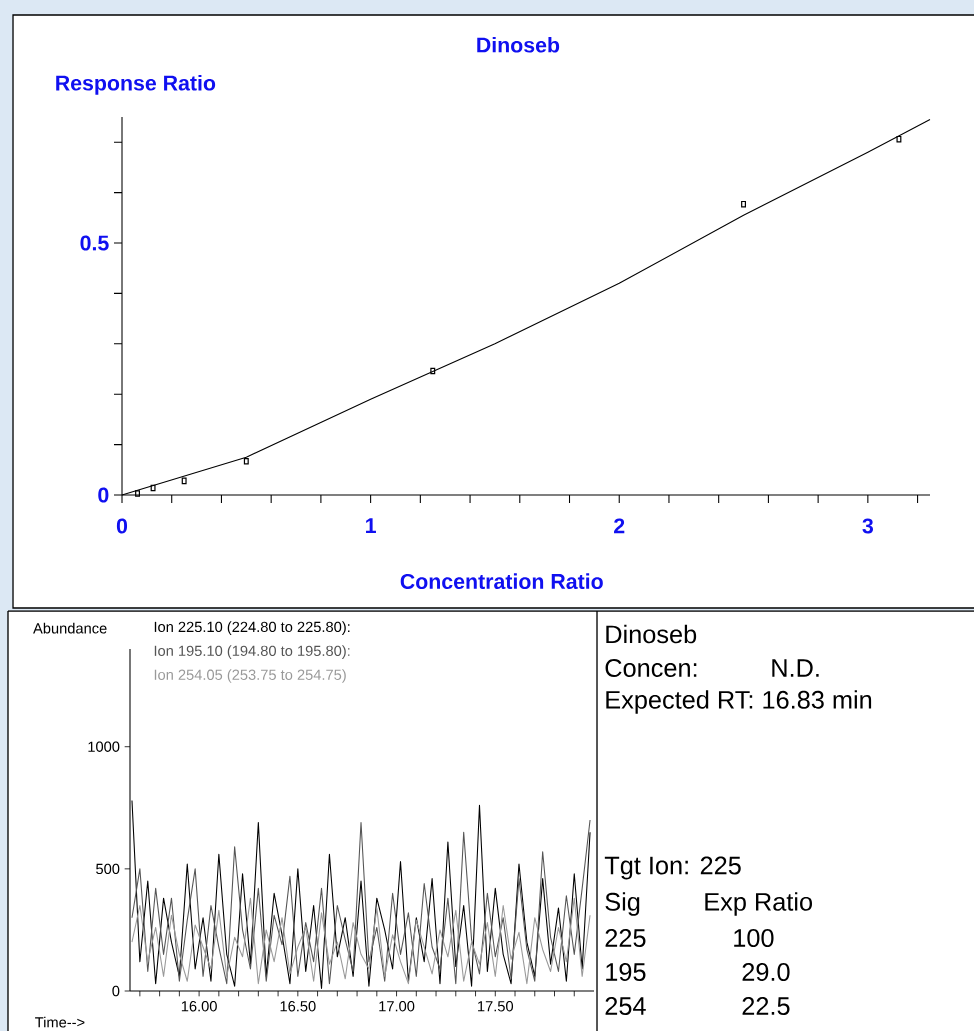  Describe the element at coordinates (625, 1006) in the screenshot. I see `text: 254` at that location.